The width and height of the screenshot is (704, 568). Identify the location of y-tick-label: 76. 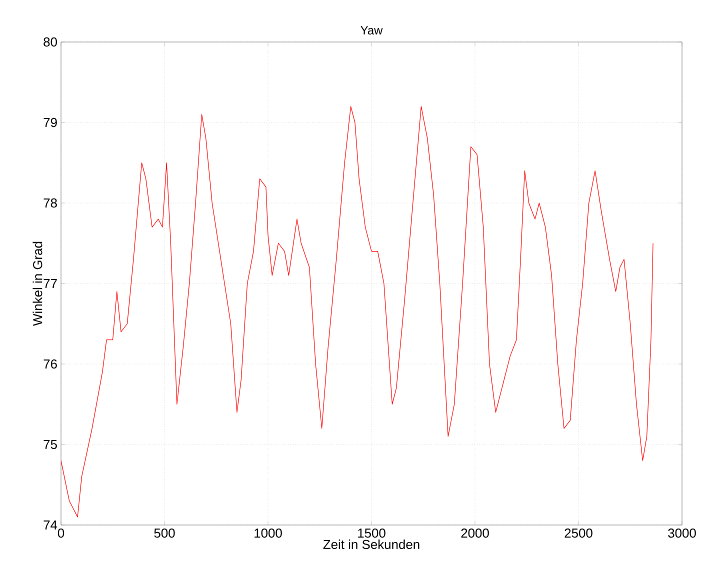
(50, 364).